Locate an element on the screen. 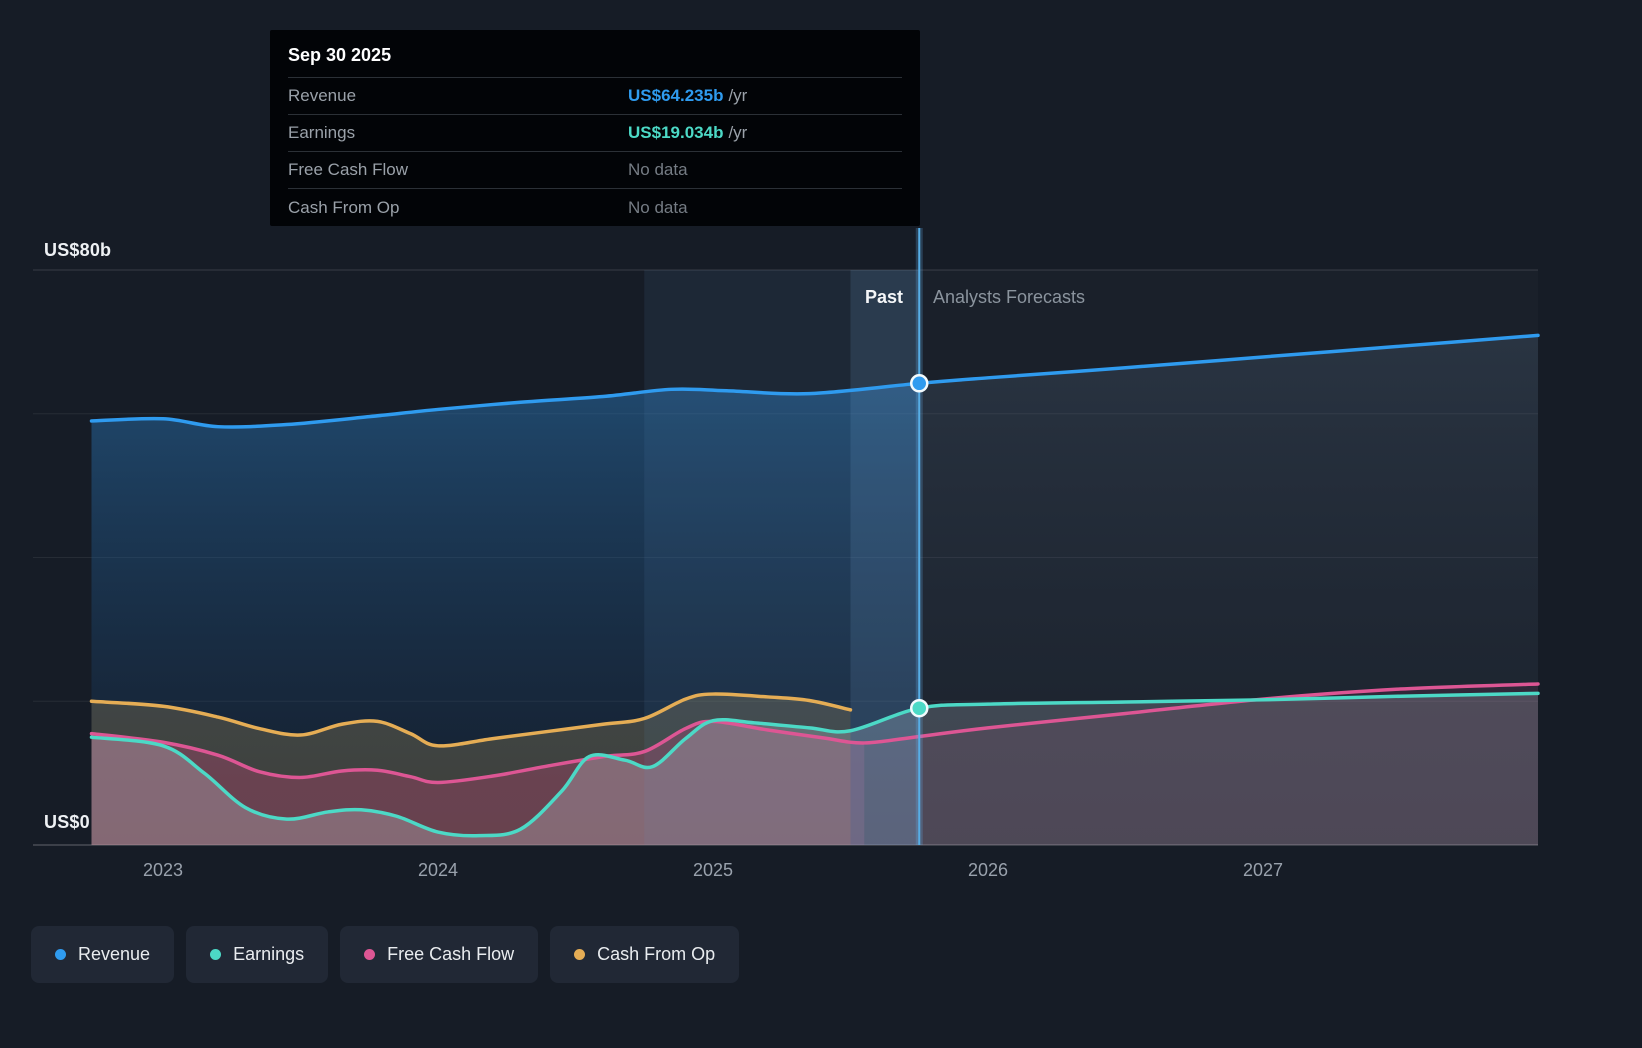 Image resolution: width=1642 pixels, height=1048 pixels. legend-item-label: Cash From Op is located at coordinates (656, 954).